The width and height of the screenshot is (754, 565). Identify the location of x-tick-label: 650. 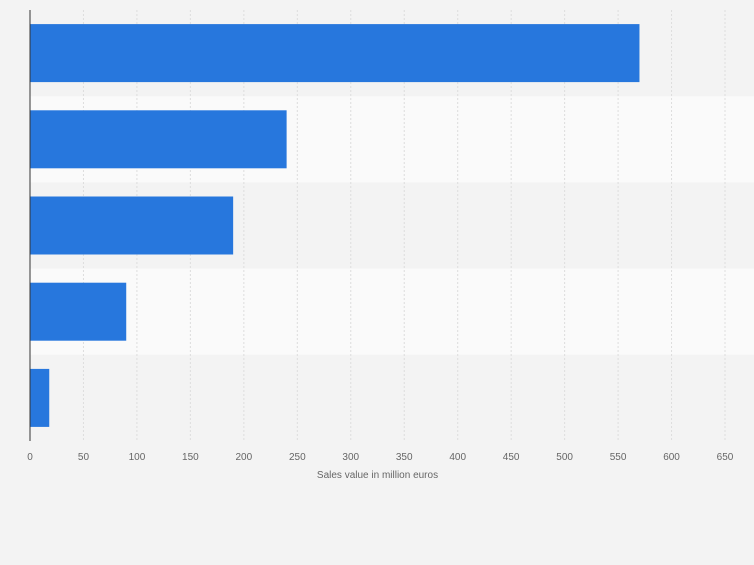
(725, 457).